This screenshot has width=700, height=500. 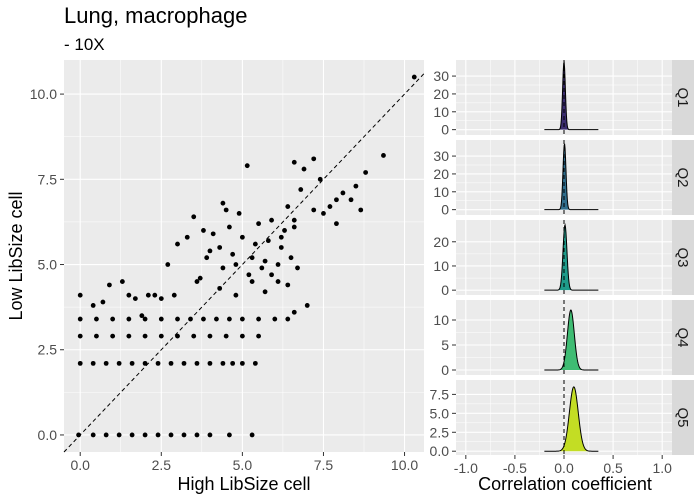 I want to click on y-tick-label: 2.5, so click(x=440, y=432).